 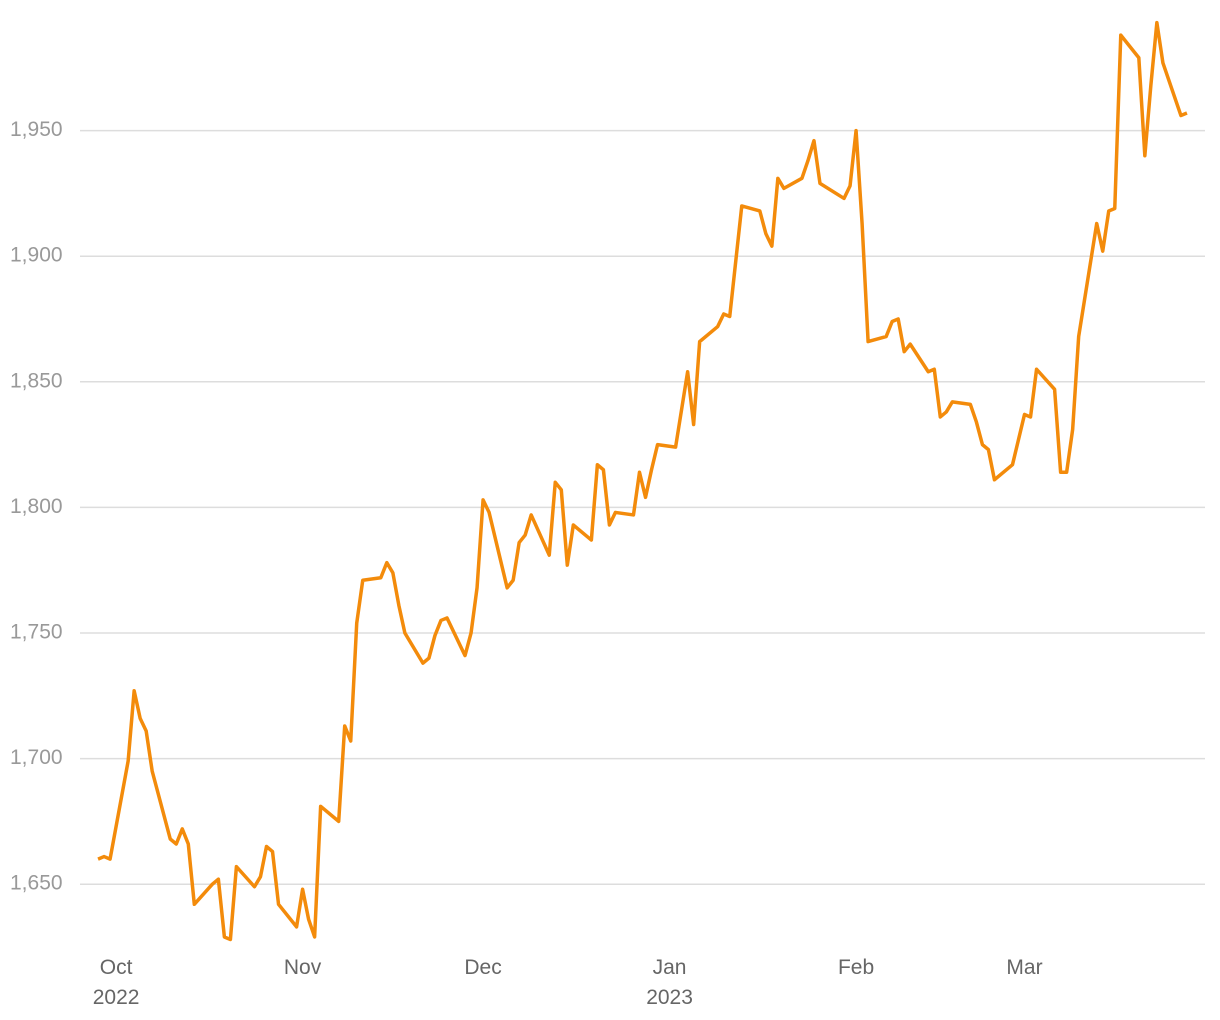 What do you see at coordinates (856, 967) in the screenshot?
I see `x-tick-label: Feb` at bounding box center [856, 967].